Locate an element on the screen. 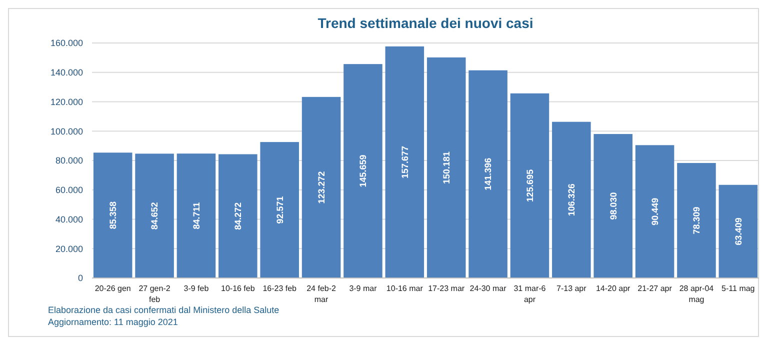 The height and width of the screenshot is (345, 767). data-label: 141.396 is located at coordinates (488, 174).